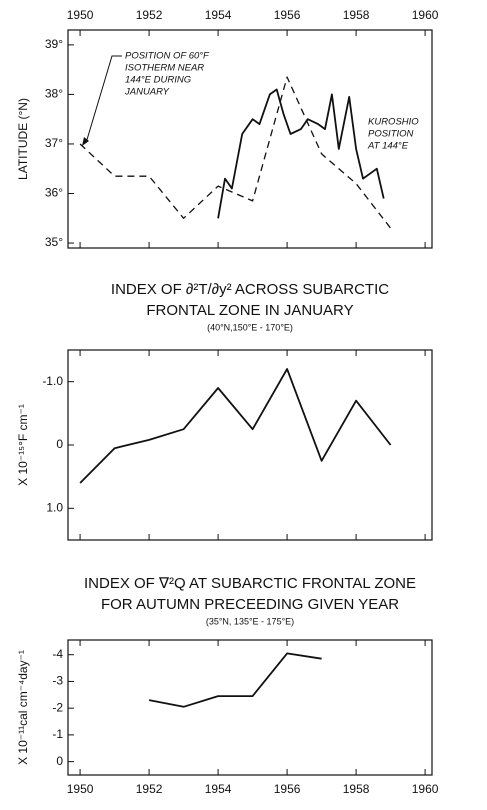 The width and height of the screenshot is (487, 810). Describe the element at coordinates (250, 327) in the screenshot. I see `subtitle: (40°N,150°E - 170°E)` at that location.